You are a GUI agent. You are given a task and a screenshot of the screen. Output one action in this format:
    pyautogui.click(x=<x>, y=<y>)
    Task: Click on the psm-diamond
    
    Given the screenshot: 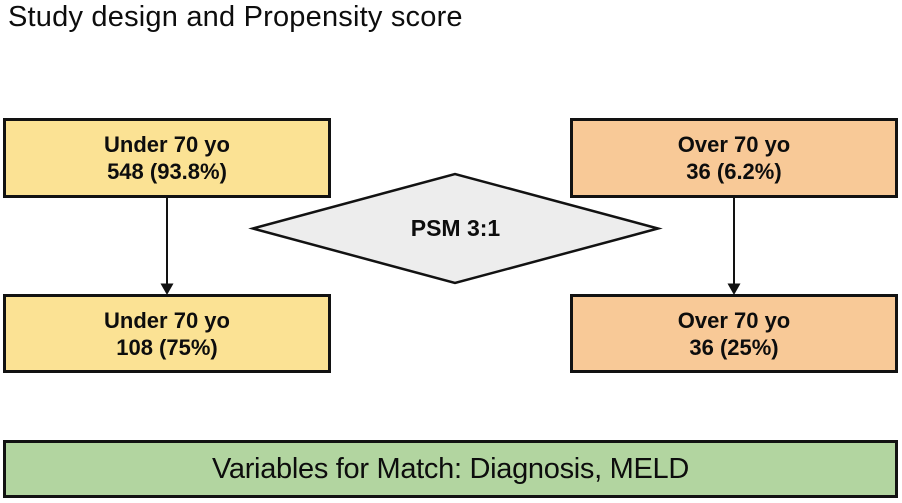 What is the action you would take?
    pyautogui.click(x=455, y=228)
    